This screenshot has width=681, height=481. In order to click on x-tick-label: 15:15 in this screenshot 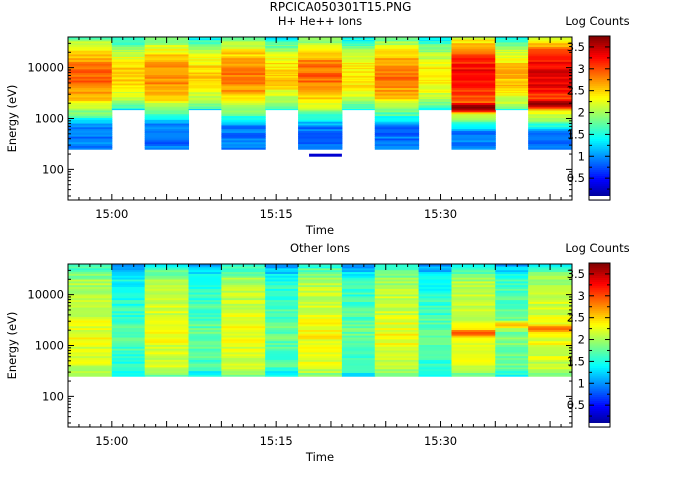, I will do `click(276, 214)`.